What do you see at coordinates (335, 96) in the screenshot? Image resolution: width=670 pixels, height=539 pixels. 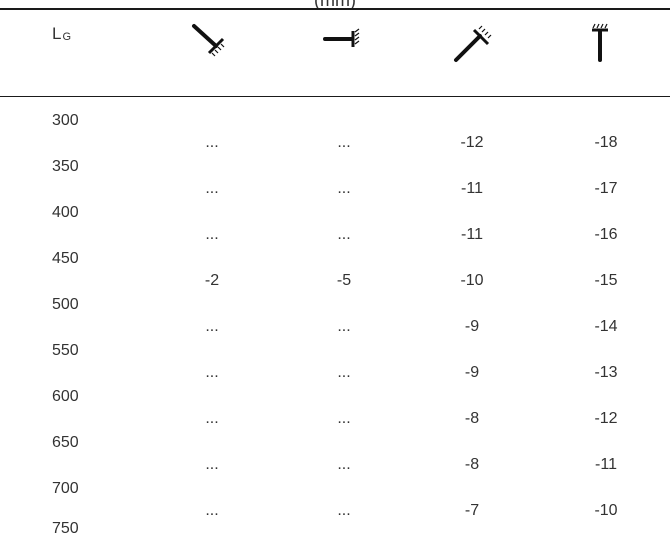 I see `header-rule` at bounding box center [335, 96].